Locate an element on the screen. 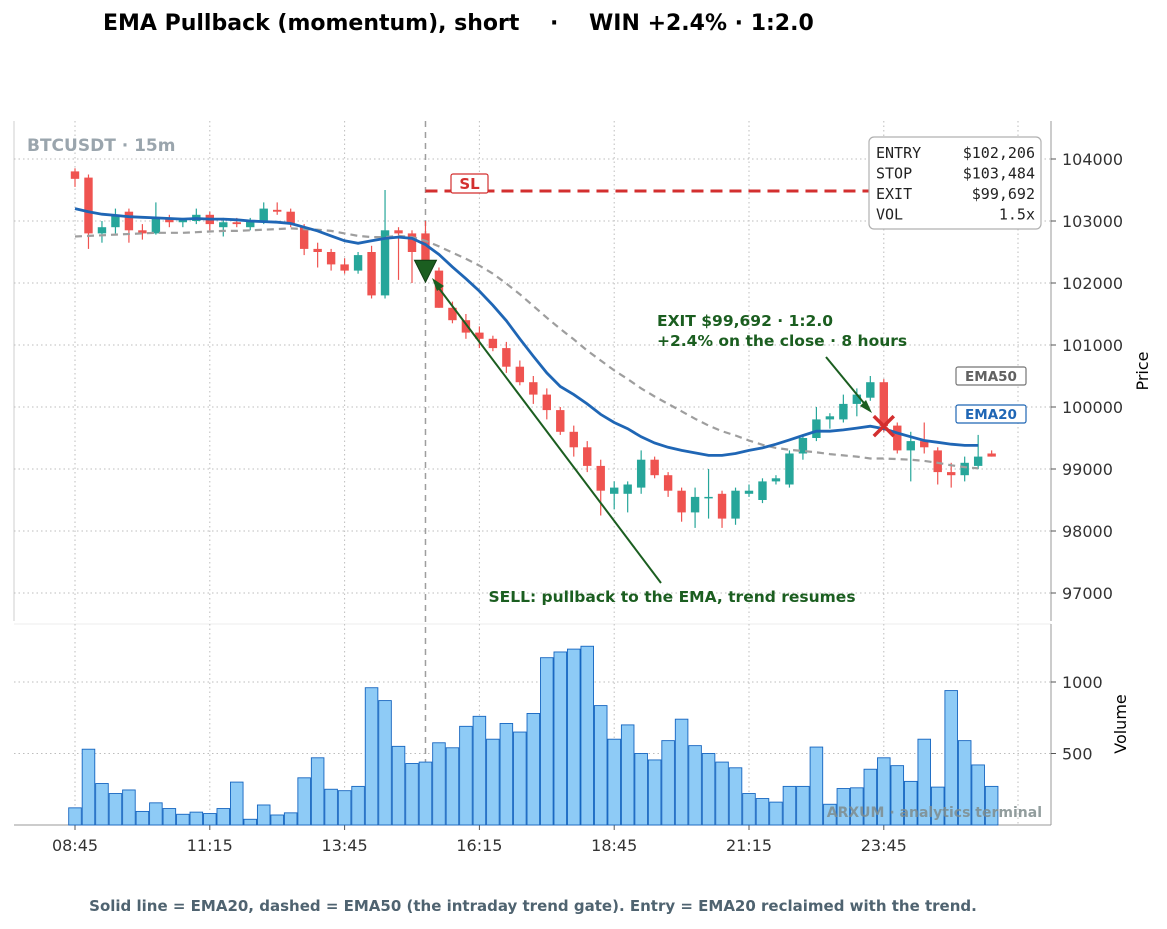  entry-marker is located at coordinates (425, 271).